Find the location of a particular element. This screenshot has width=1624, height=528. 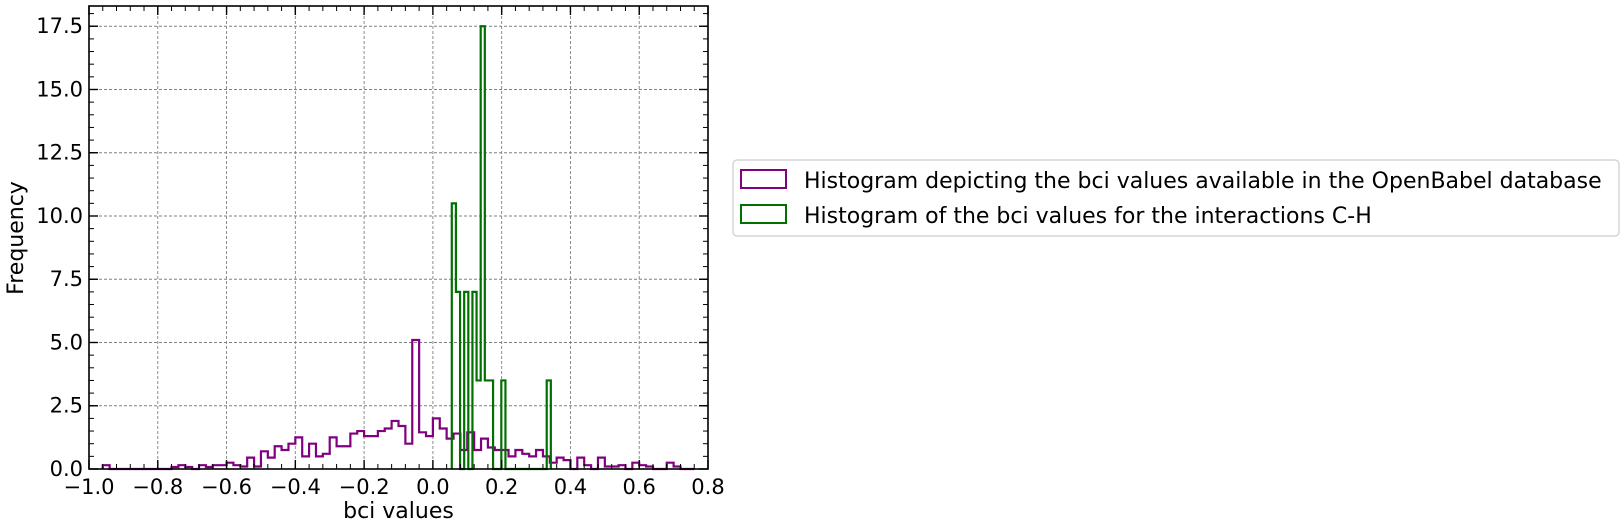

y-tick-label: 17.5 is located at coordinates (59, 26).